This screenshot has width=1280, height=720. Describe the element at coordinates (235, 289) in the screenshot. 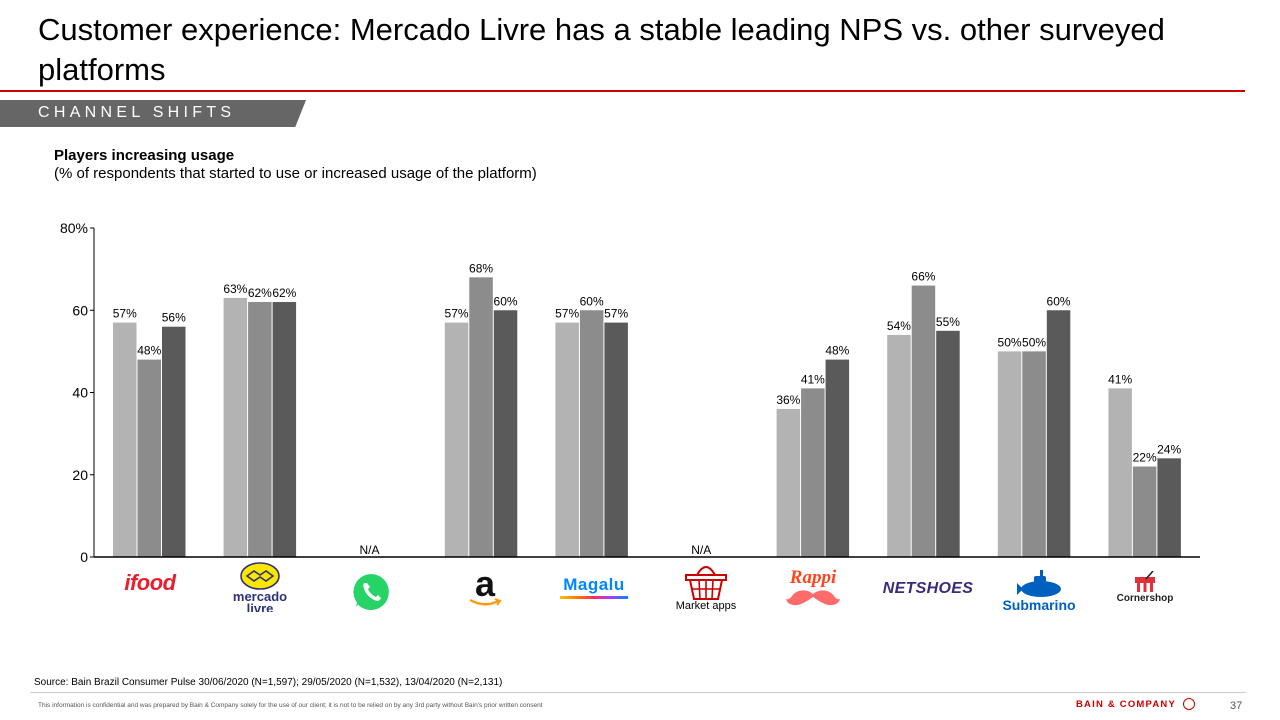

I see `bar-value-label: 63%` at that location.